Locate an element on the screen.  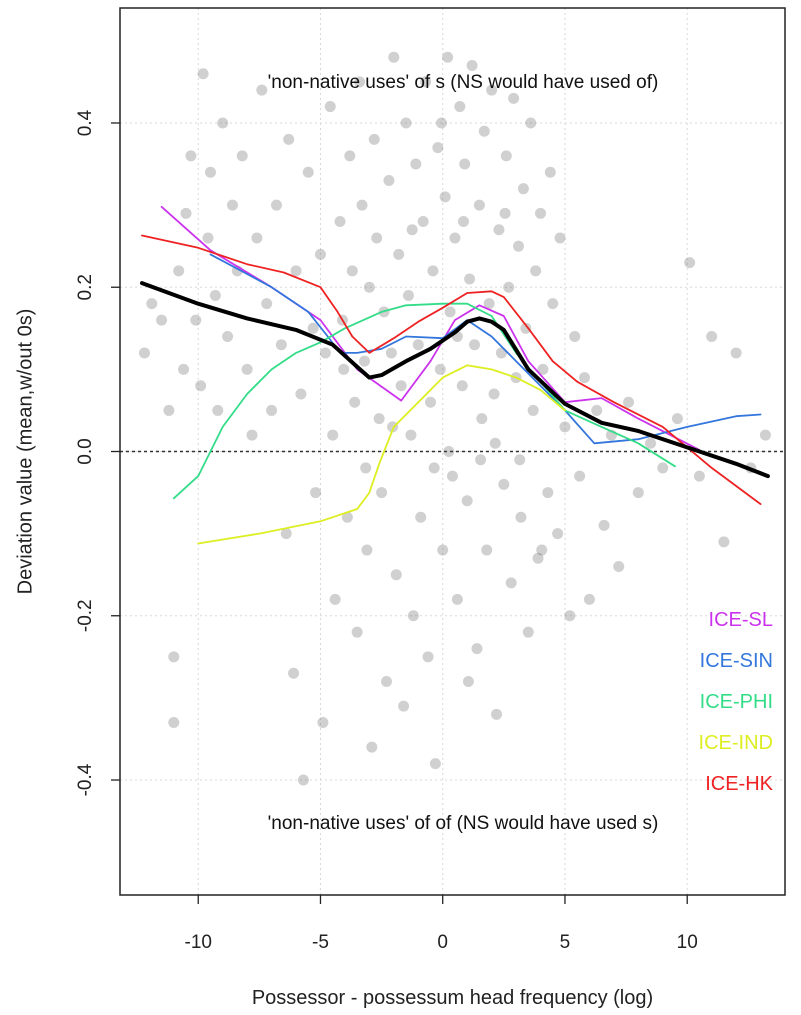
y-tick-label: -0.2 is located at coordinates (85, 615).